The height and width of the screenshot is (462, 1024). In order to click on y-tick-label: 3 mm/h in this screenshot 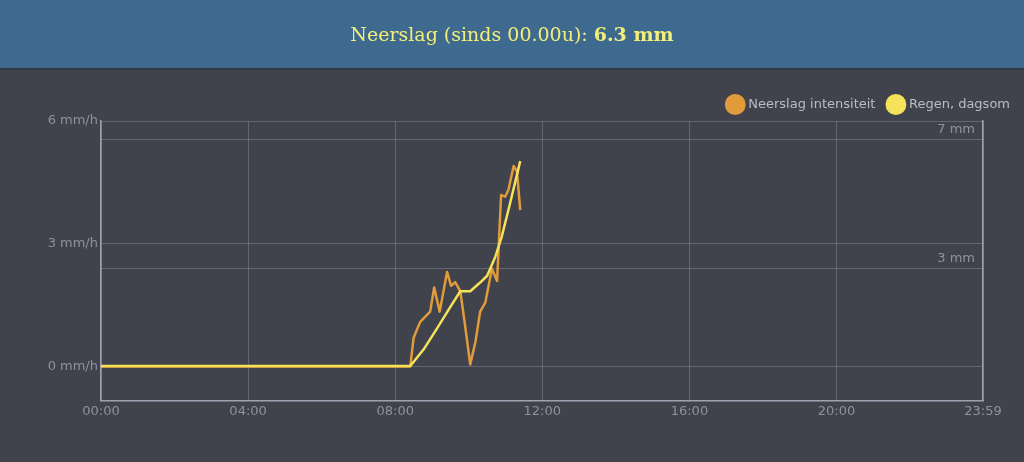, I will do `click(72, 243)`.